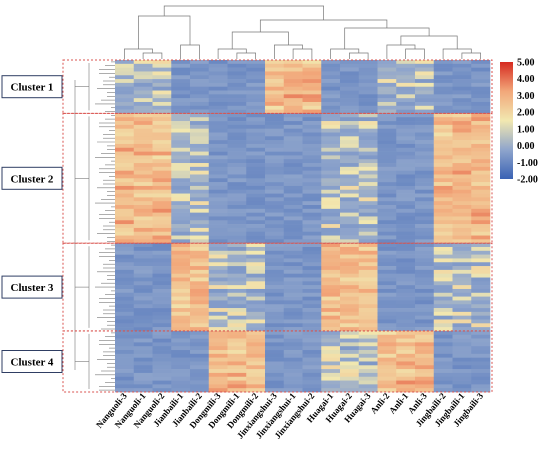 Image resolution: width=550 pixels, height=450 pixels. What do you see at coordinates (32, 179) in the screenshot?
I see `cluster-label: Cluster 2` at bounding box center [32, 179].